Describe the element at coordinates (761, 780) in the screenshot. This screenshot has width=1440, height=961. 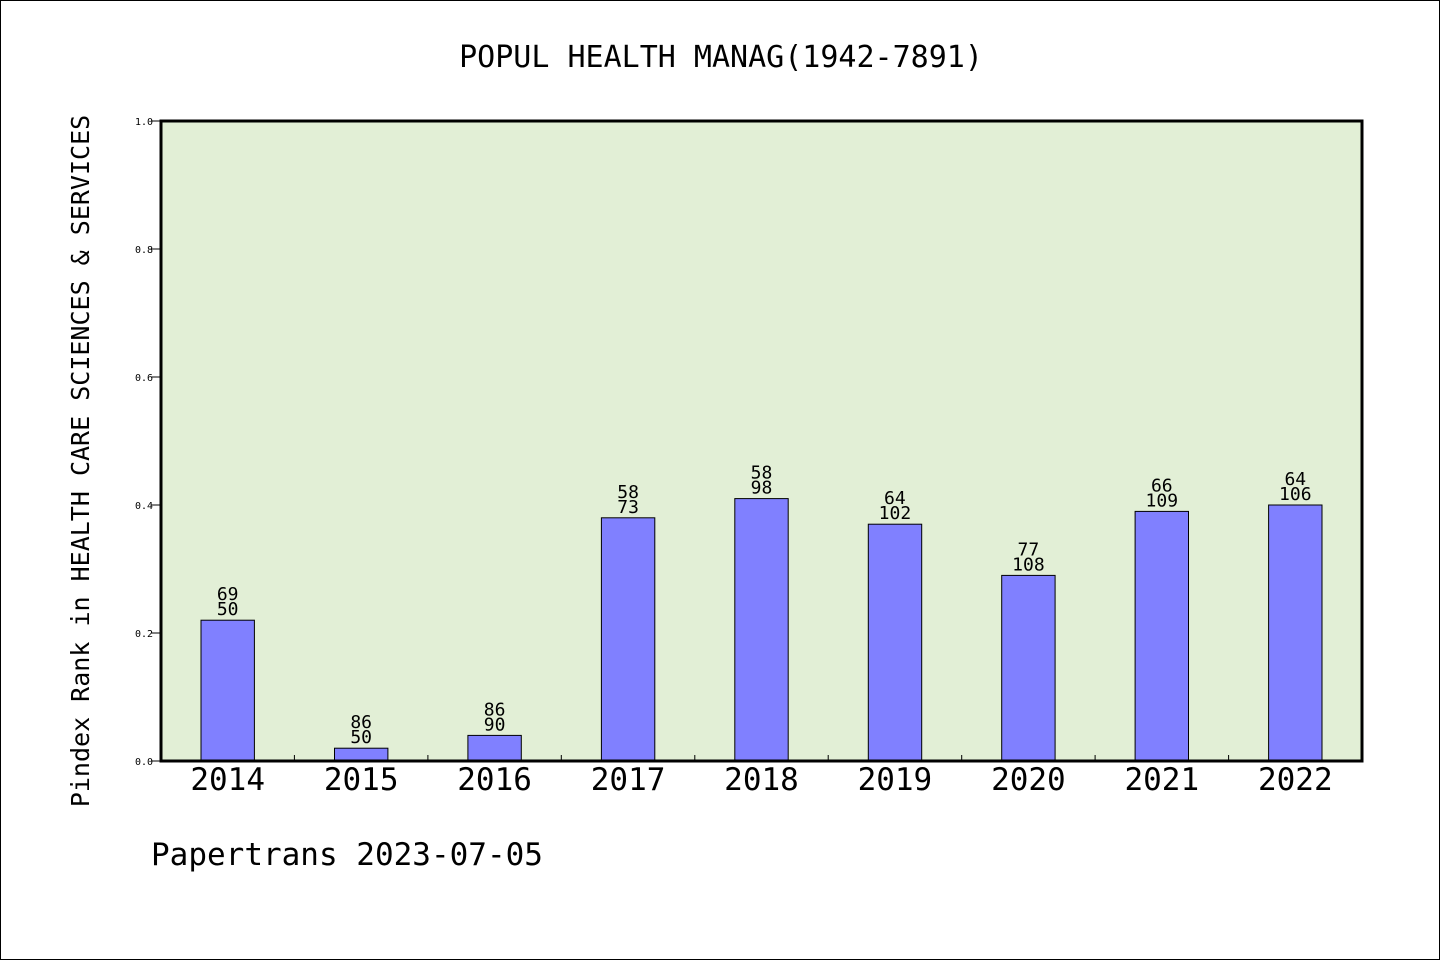
I see `x-tick-label-2018: 2018` at that location.